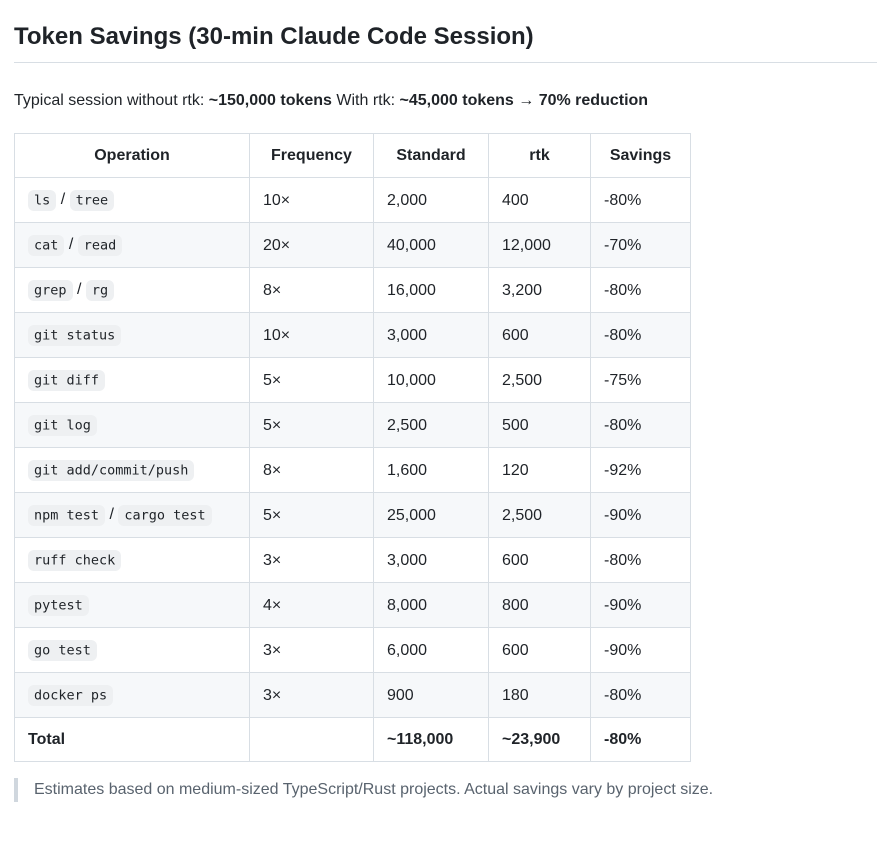  Describe the element at coordinates (431, 200) in the screenshot. I see `standard-cell: 2,000` at that location.